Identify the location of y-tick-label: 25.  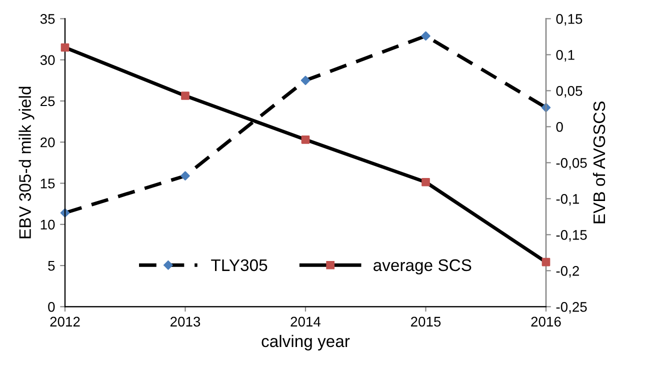
(47, 101).